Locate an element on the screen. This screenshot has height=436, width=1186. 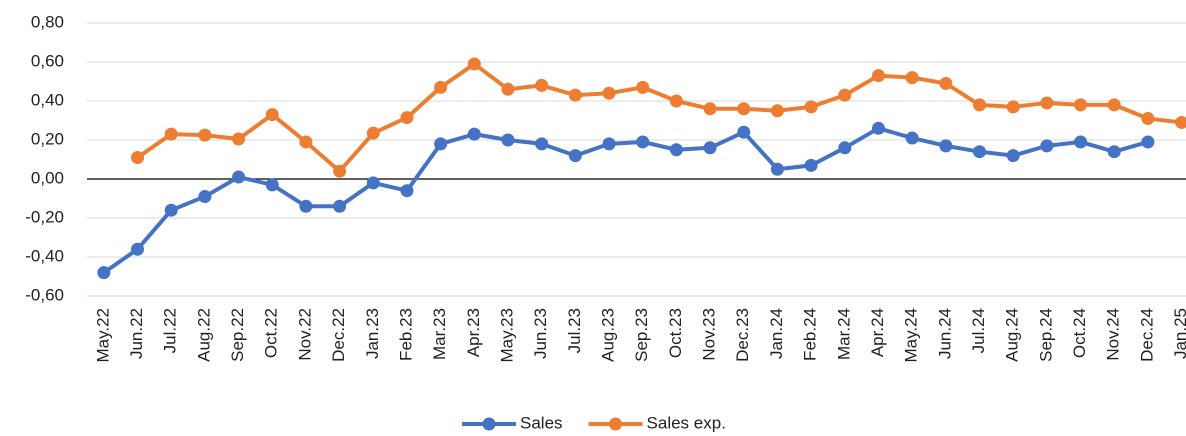
legend-label: Sales exp. is located at coordinates (686, 422).